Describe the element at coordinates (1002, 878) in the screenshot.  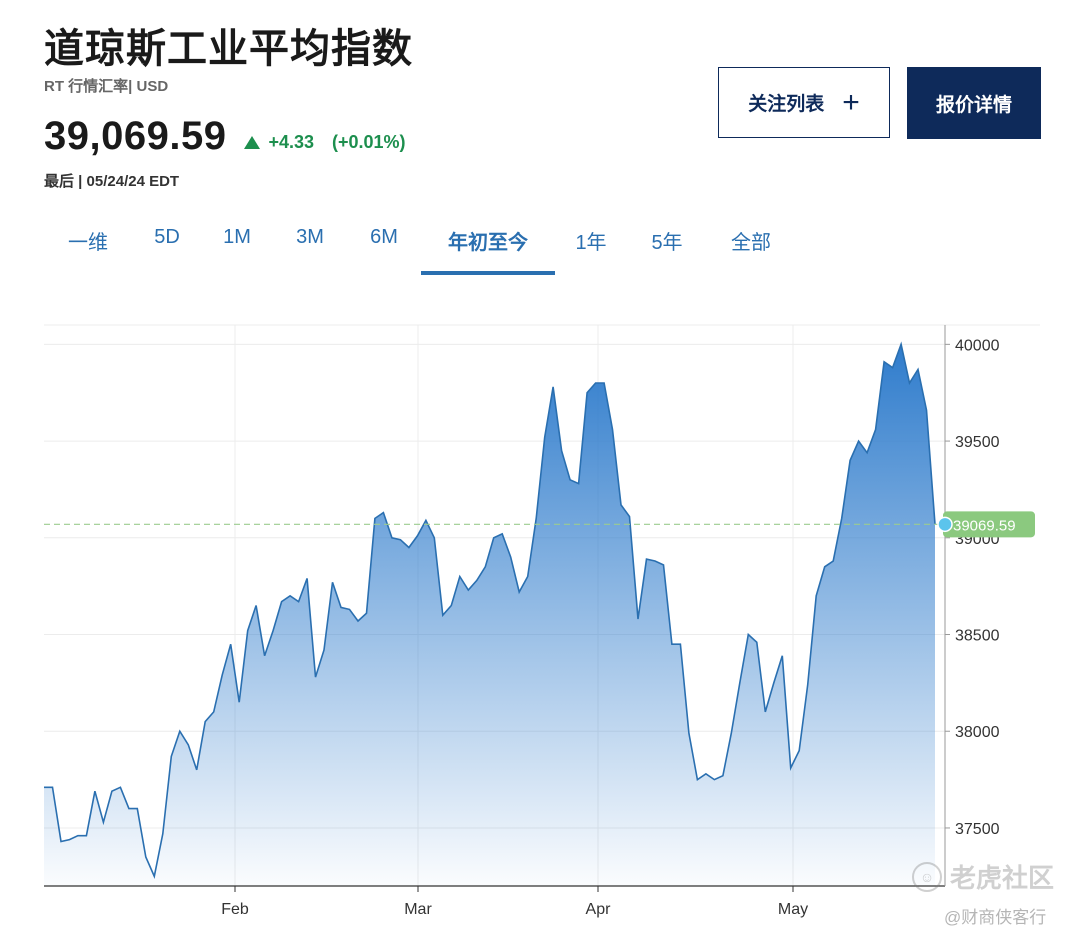
I see `watermark-brand-text: 老虎社区` at that location.